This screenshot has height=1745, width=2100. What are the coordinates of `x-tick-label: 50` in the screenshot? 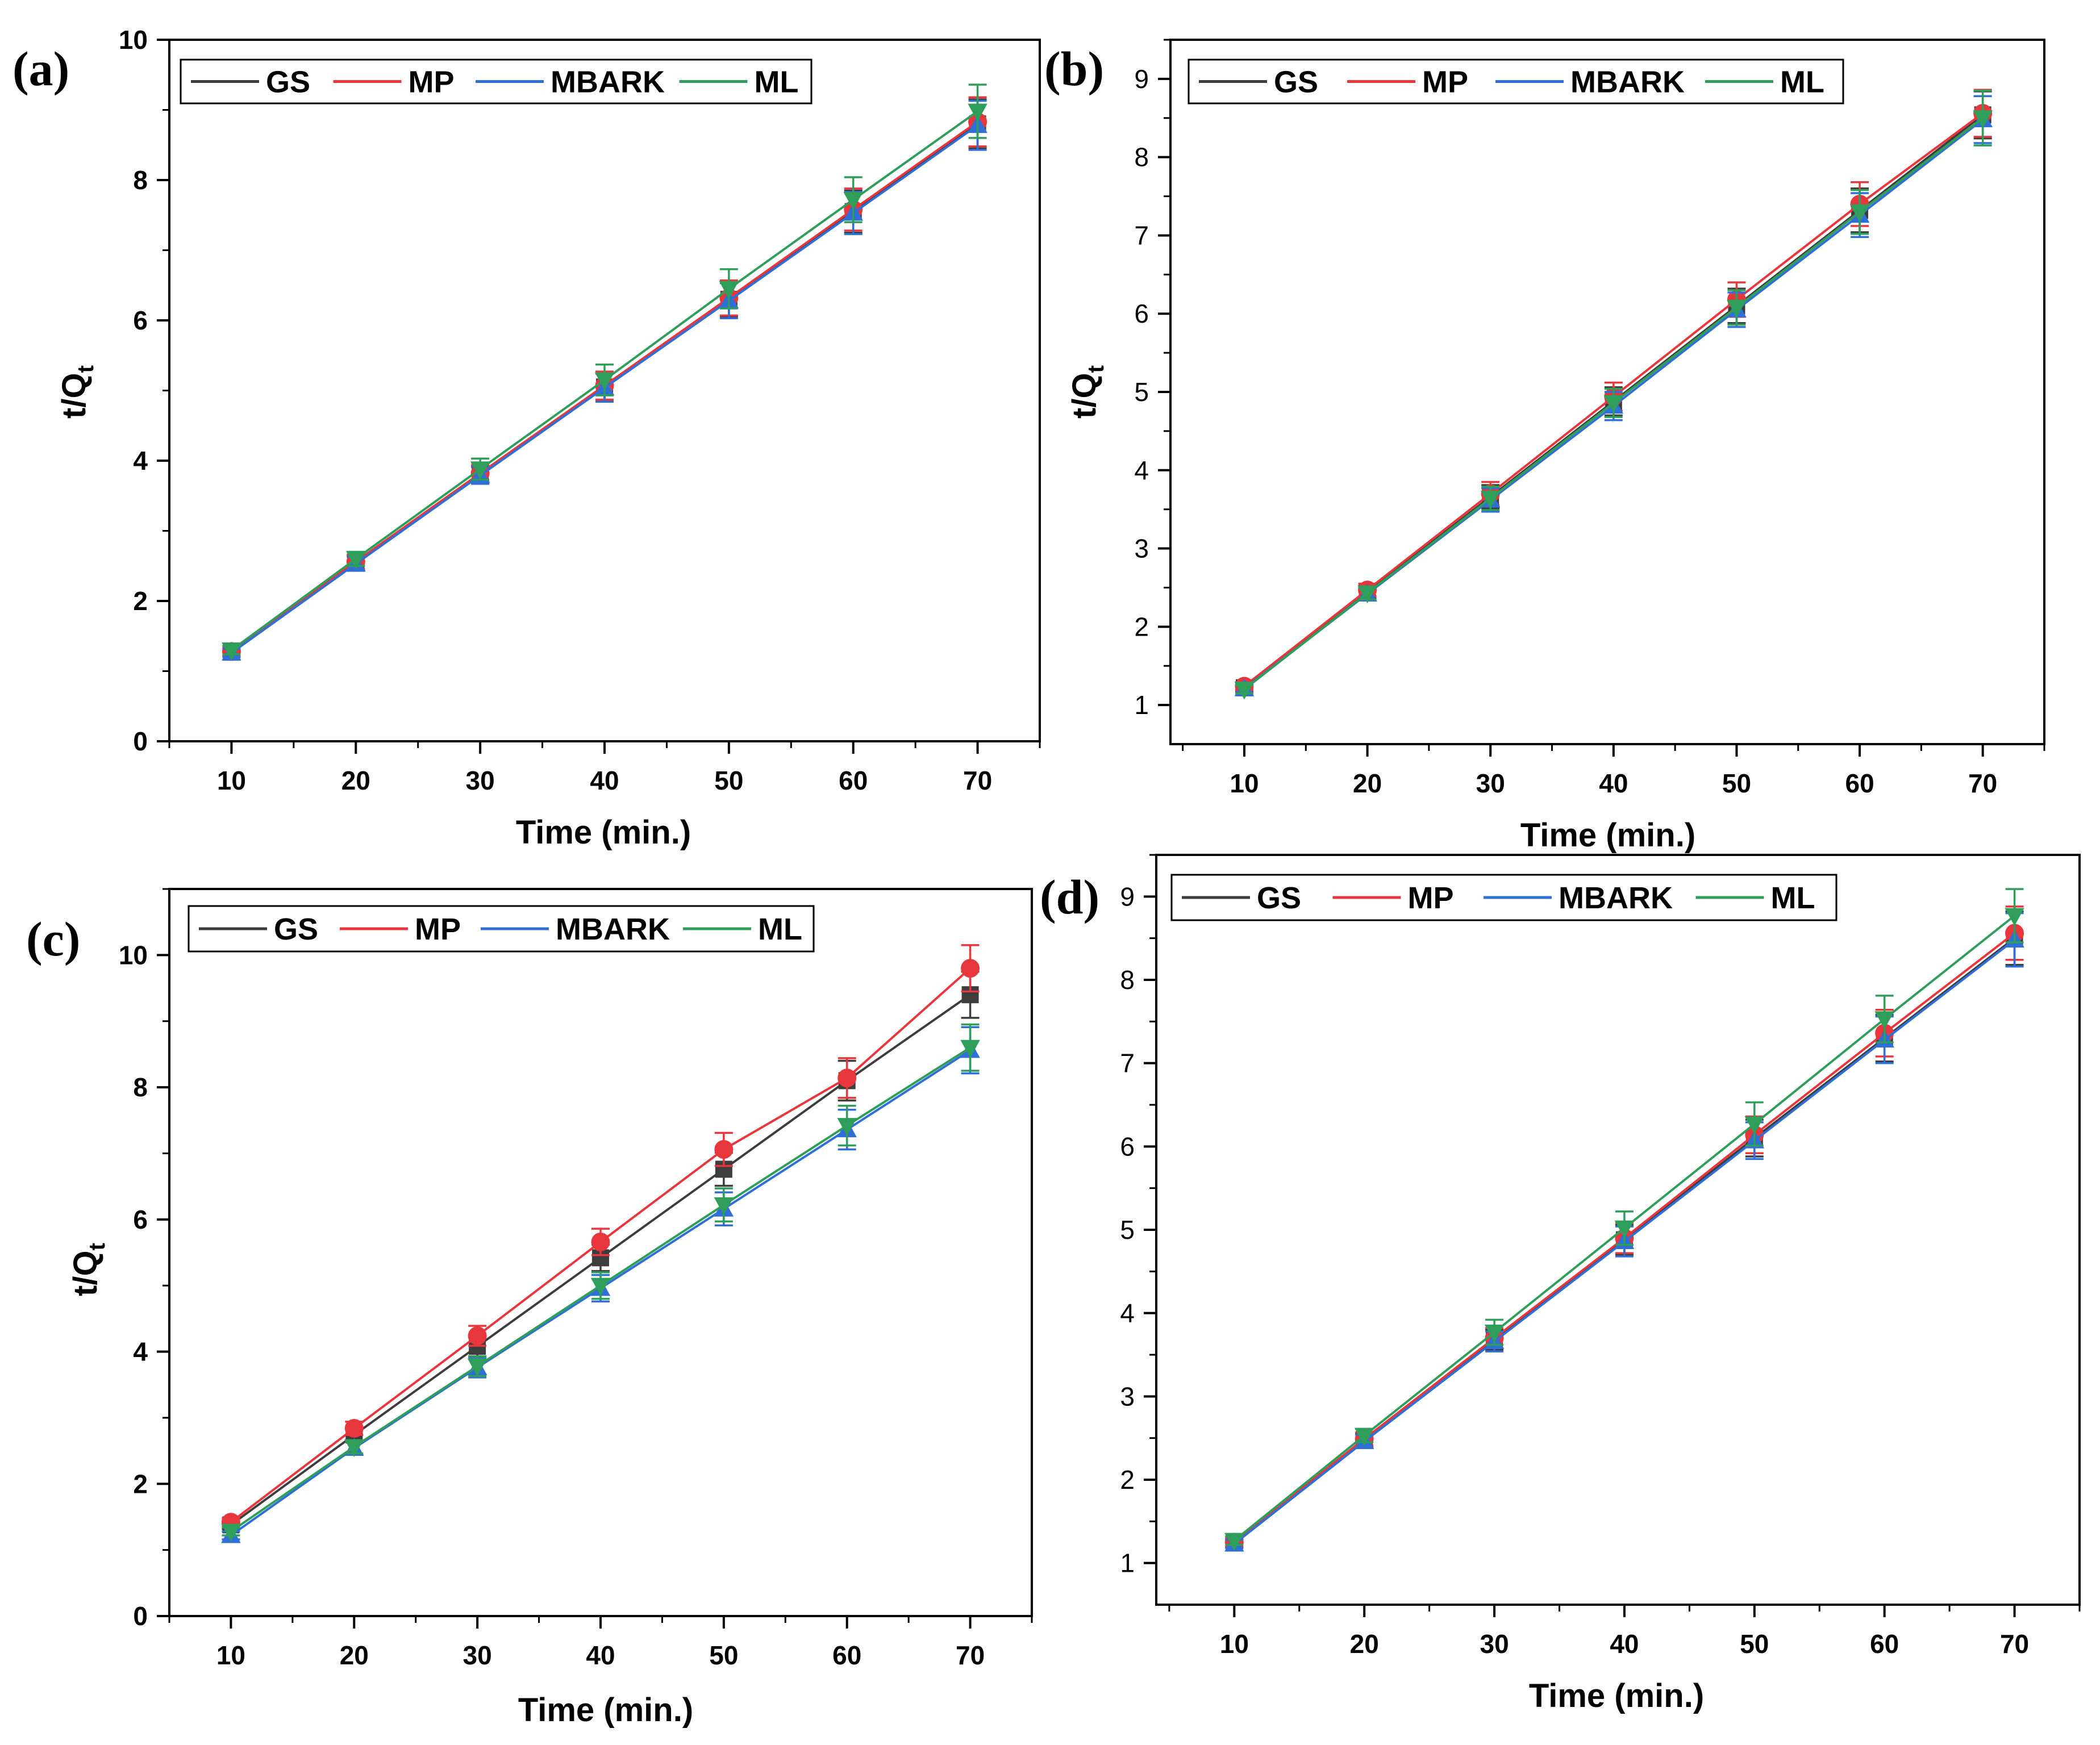 It's located at (1755, 1644).